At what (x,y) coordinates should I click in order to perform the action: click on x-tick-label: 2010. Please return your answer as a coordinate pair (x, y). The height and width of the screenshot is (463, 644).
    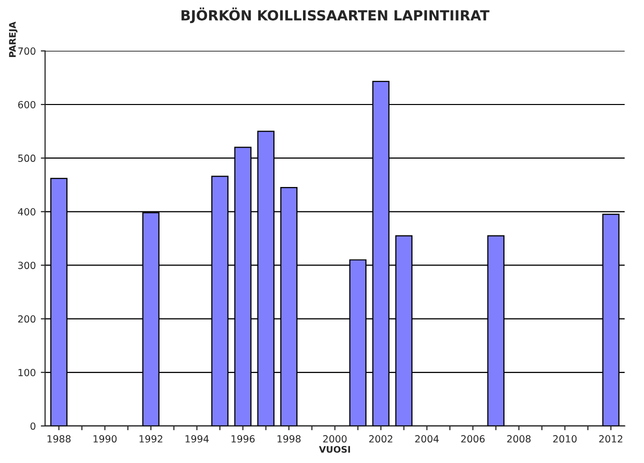
    Looking at the image, I should click on (565, 439).